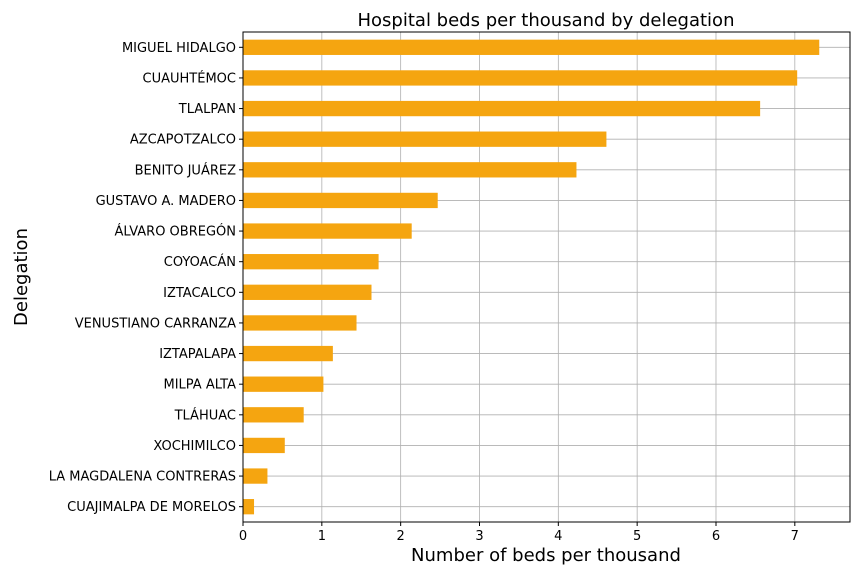 This screenshot has width=864, height=576. What do you see at coordinates (183, 140) in the screenshot?
I see `y-tick-label: AZCAPOTZALCO` at bounding box center [183, 140].